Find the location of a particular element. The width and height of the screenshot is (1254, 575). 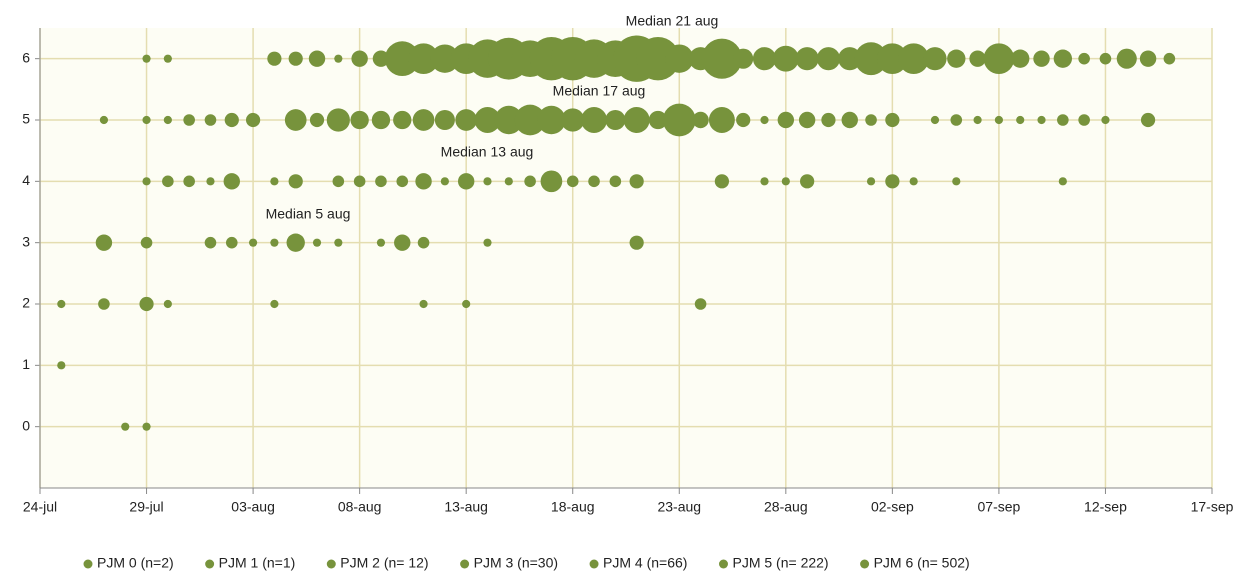

legend-label: PJM 2 (n= 12) is located at coordinates (384, 563).